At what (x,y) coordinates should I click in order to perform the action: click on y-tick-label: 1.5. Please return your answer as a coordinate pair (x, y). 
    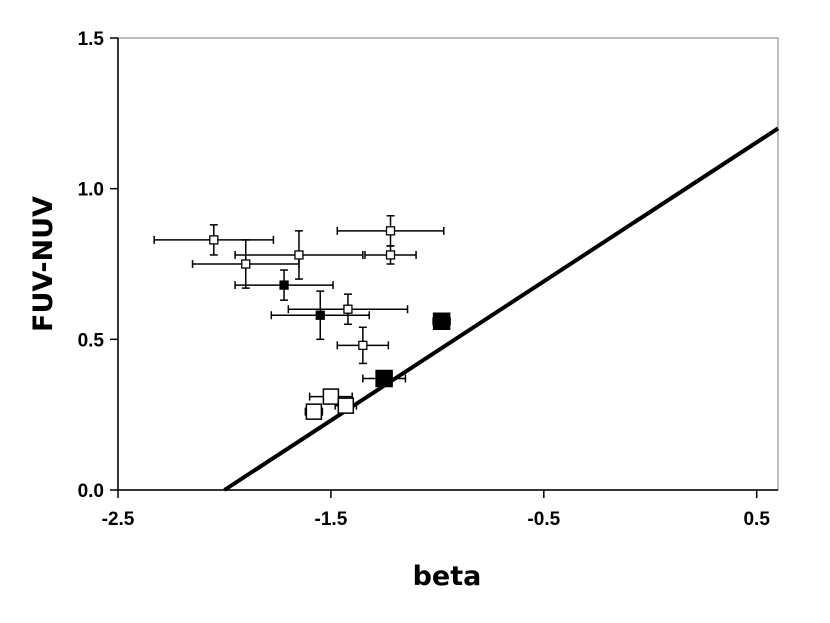
    Looking at the image, I should click on (91, 39).